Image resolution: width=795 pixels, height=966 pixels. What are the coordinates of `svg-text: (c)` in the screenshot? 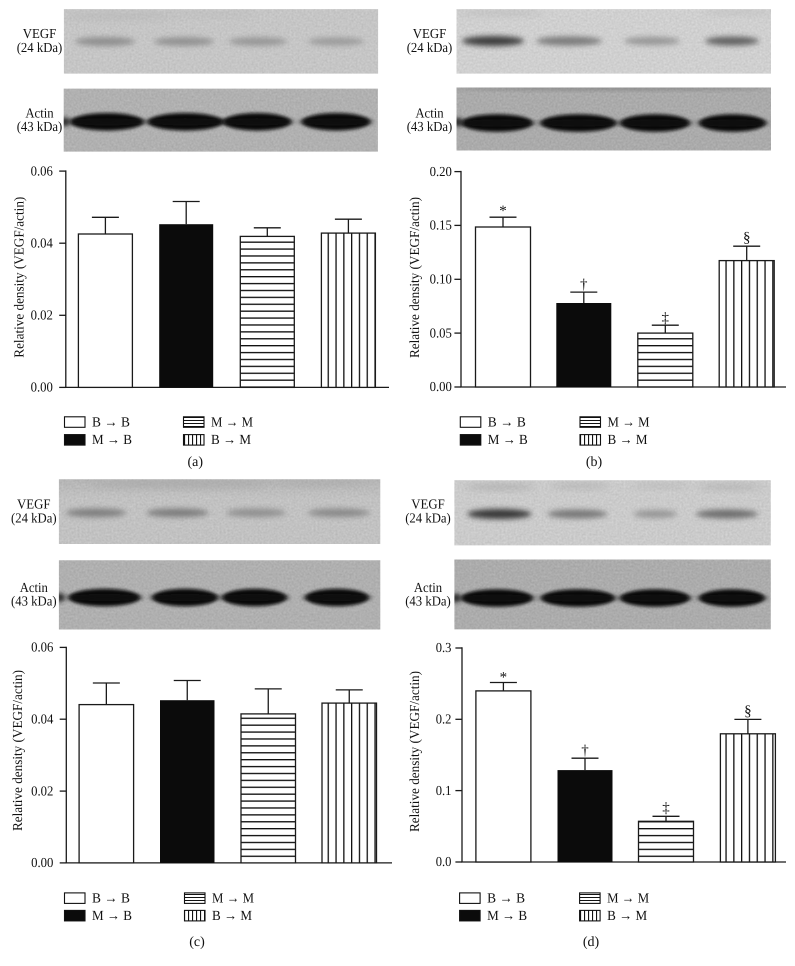 It's located at (197, 942).